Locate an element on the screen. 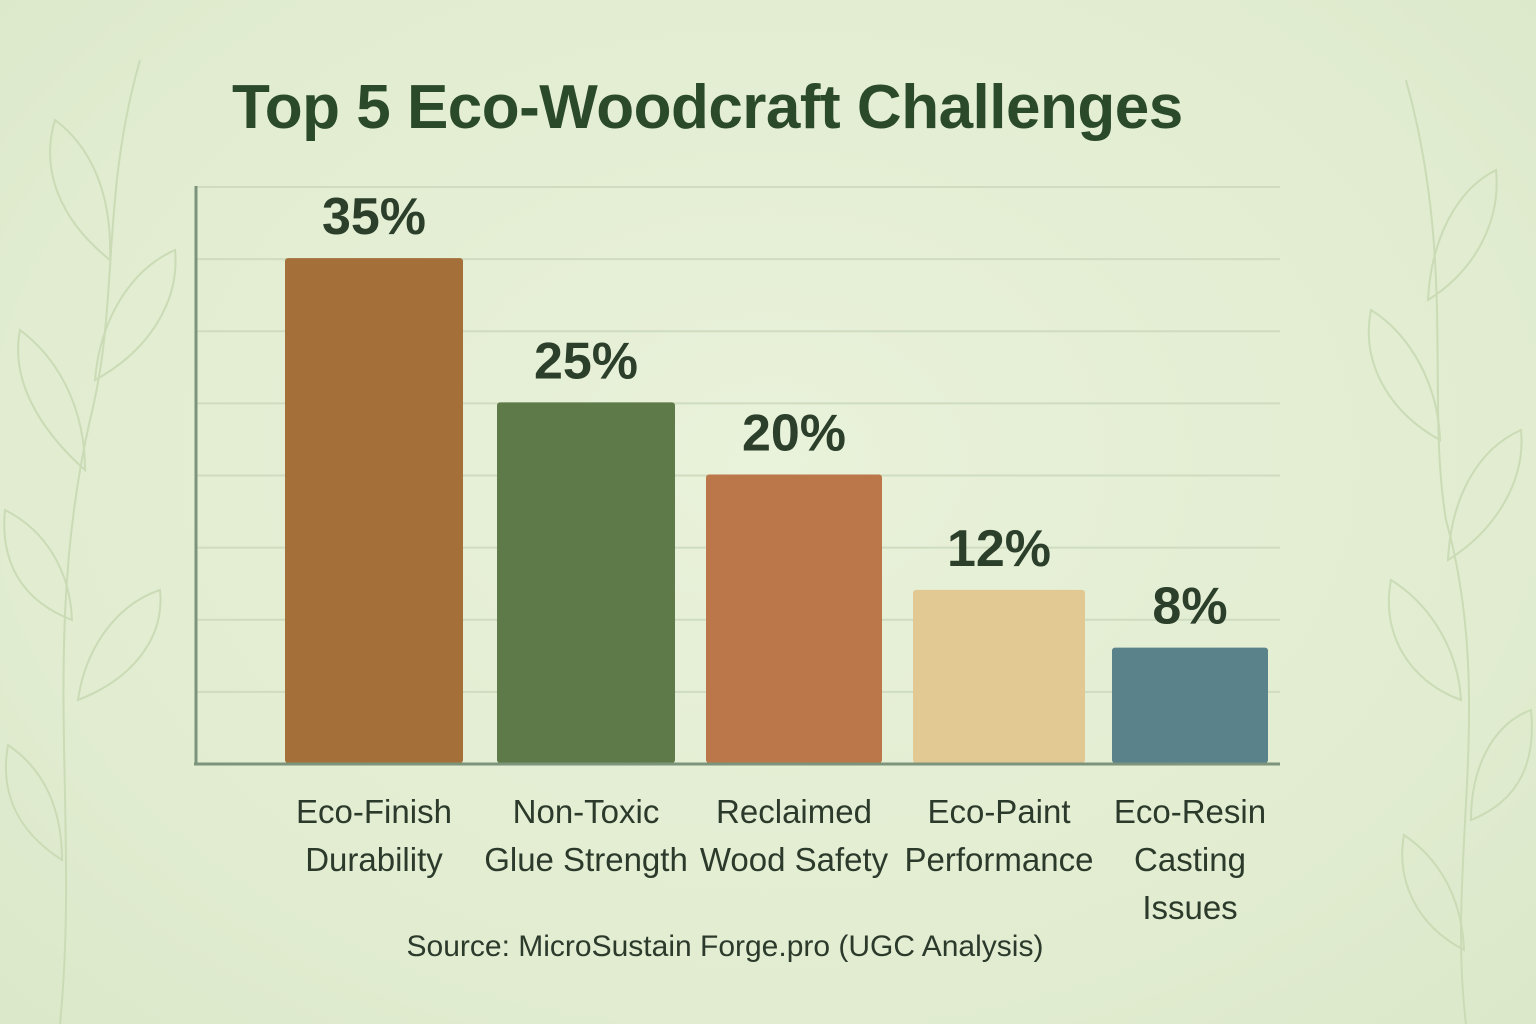 This screenshot has height=1024, width=1536. x-tick-label-line: Reclaimed is located at coordinates (794, 811).